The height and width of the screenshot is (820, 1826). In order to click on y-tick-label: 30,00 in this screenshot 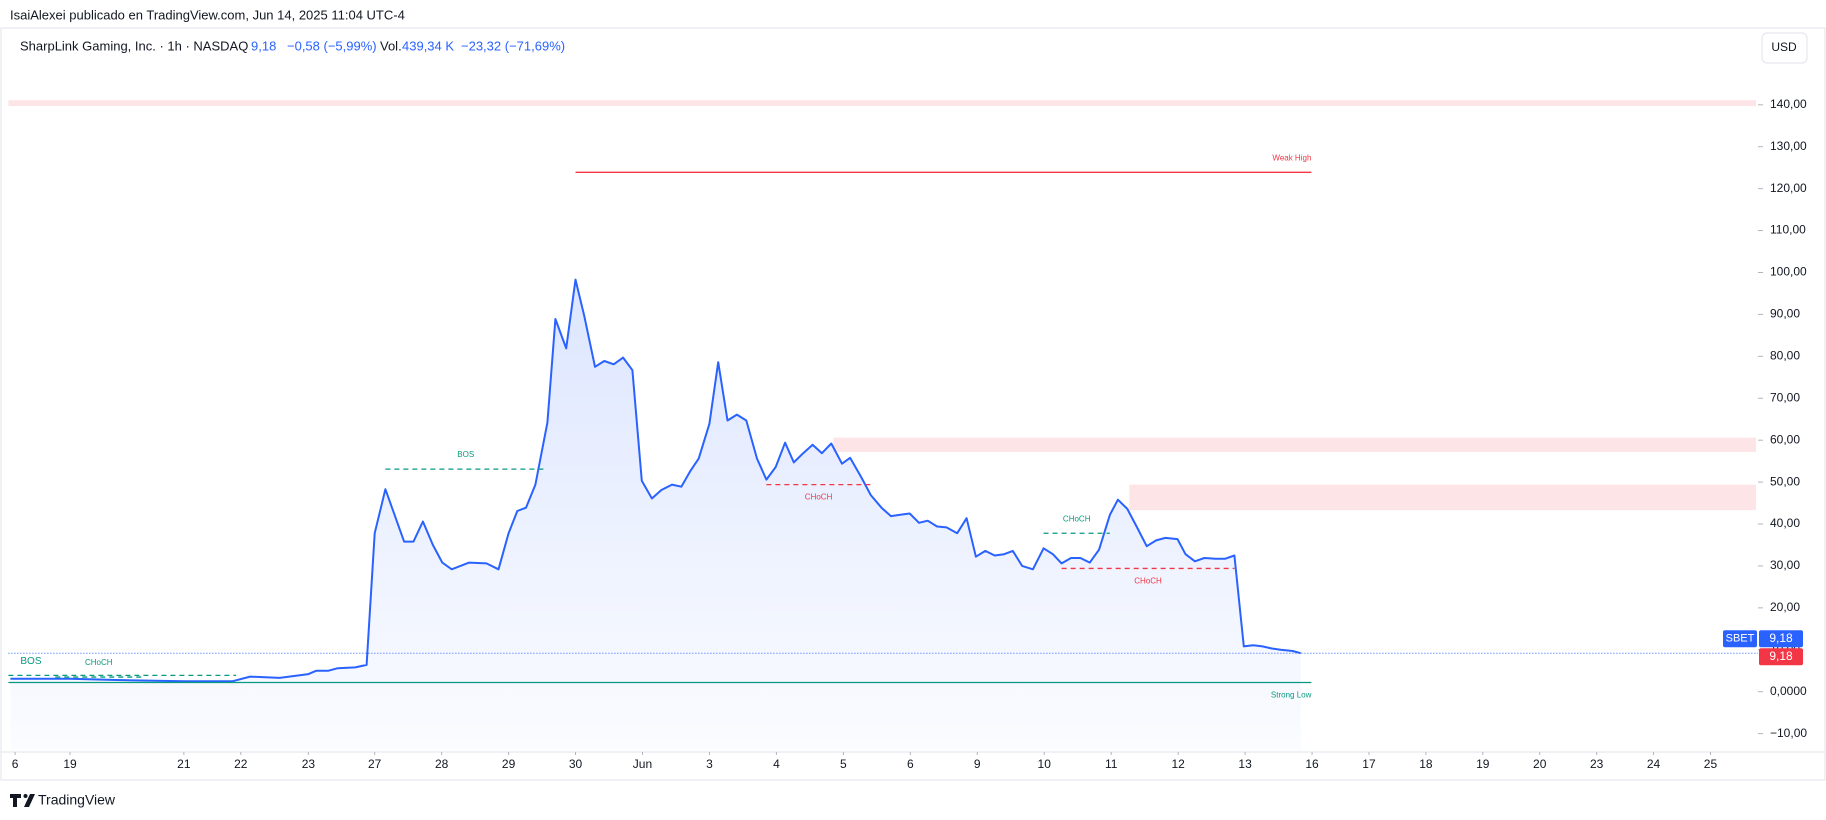, I will do `click(1785, 565)`.